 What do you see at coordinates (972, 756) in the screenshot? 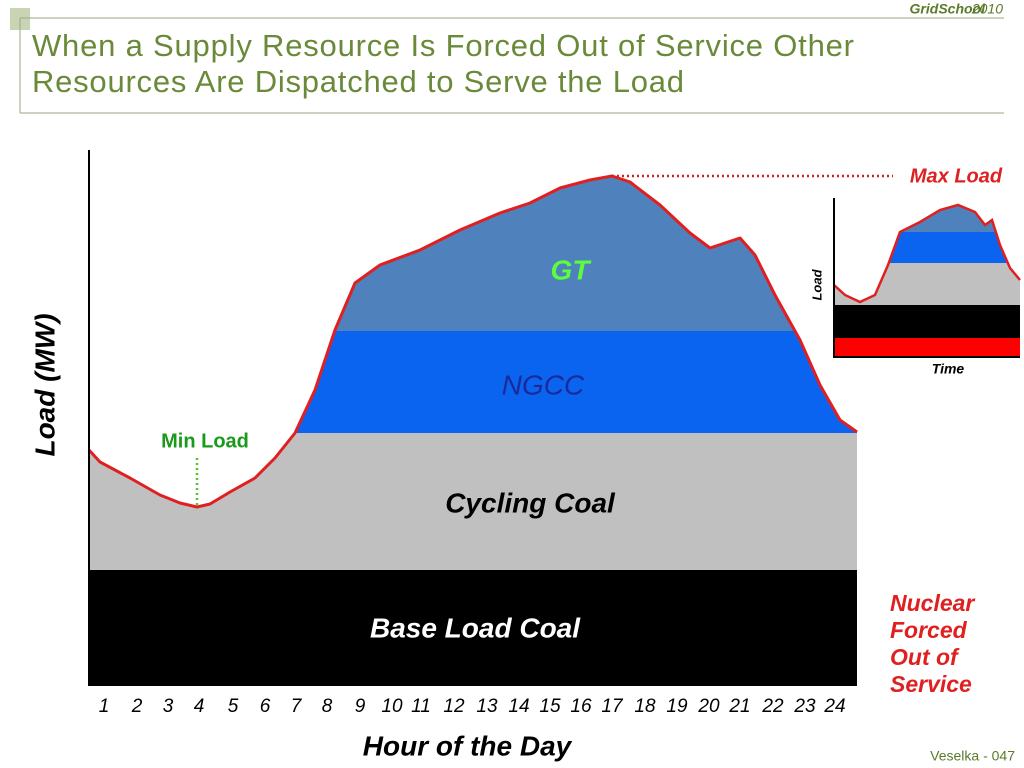
I see `footer: Veselka - 047` at bounding box center [972, 756].